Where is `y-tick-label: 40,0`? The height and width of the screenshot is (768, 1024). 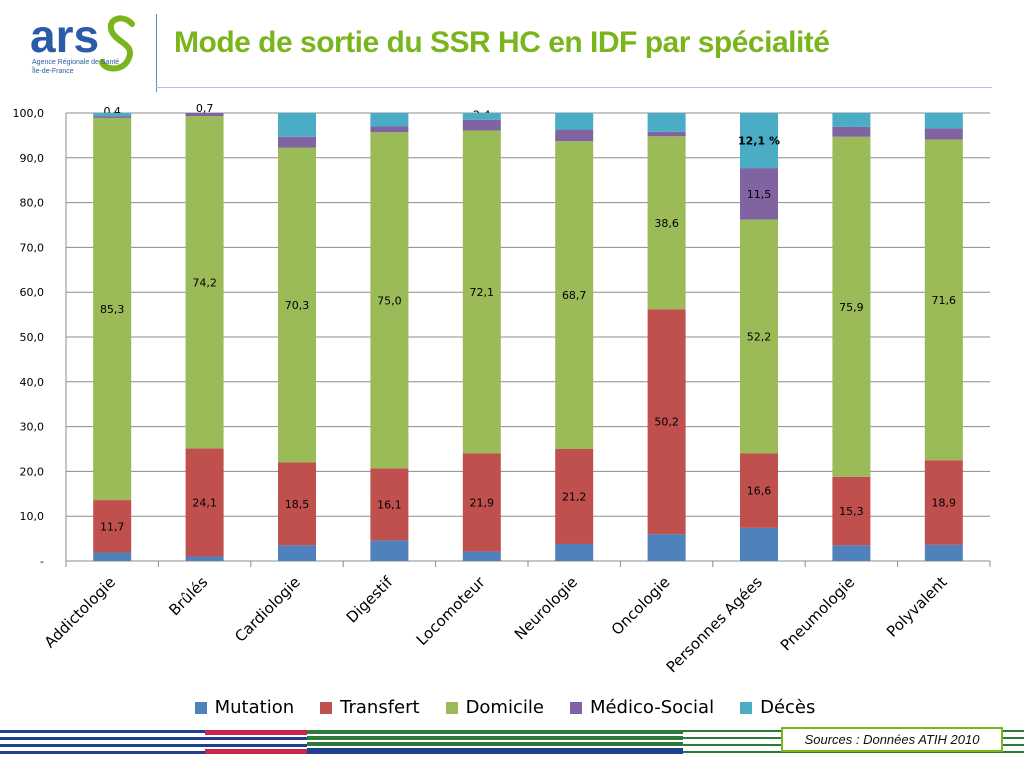
y-tick-label: 40,0 is located at coordinates (32, 382).